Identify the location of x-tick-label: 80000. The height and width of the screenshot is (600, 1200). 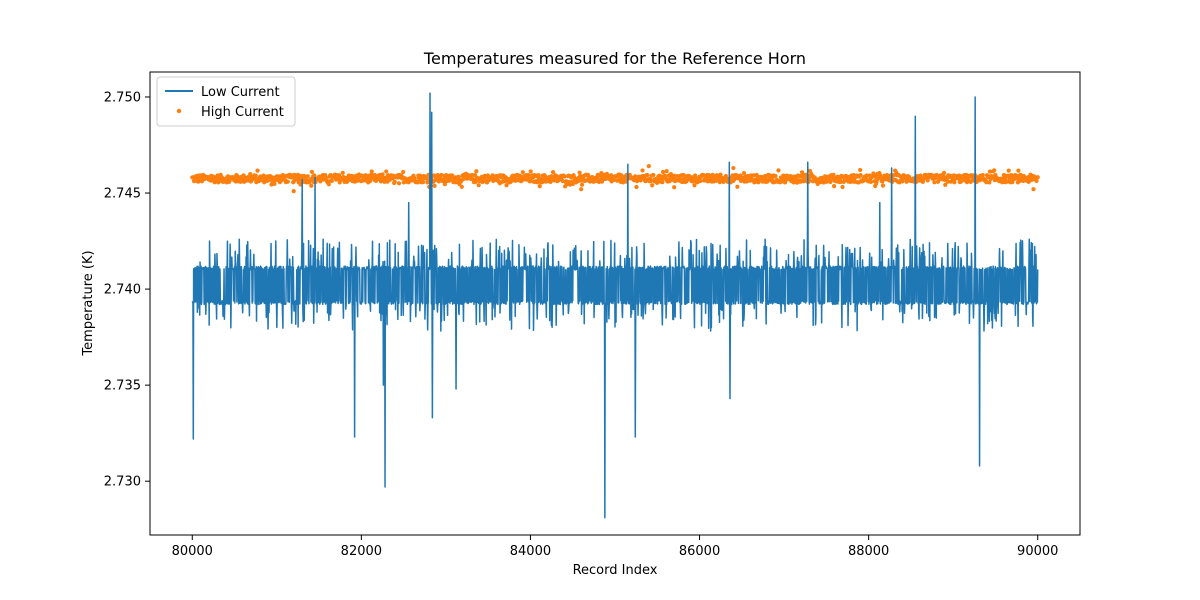
(192, 551).